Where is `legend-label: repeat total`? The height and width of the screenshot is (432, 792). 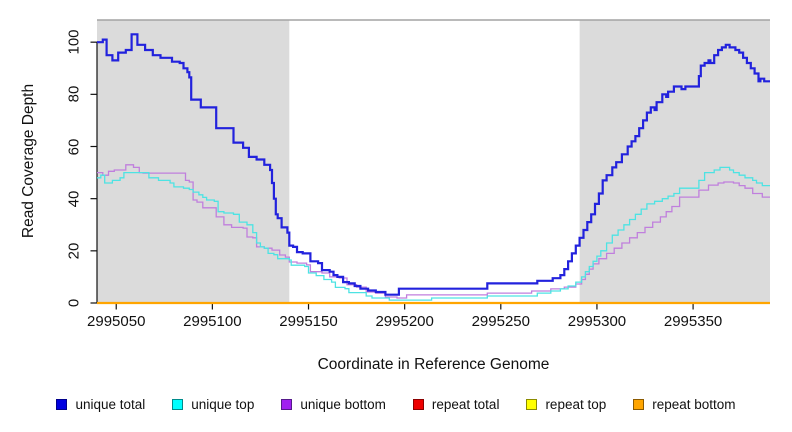 legend-label: repeat total is located at coordinates (465, 404).